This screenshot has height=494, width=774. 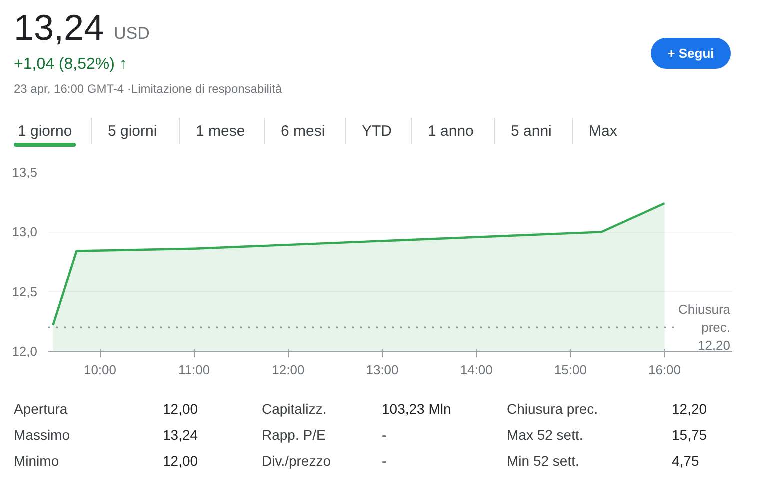 What do you see at coordinates (132, 34) in the screenshot?
I see `text: USD` at bounding box center [132, 34].